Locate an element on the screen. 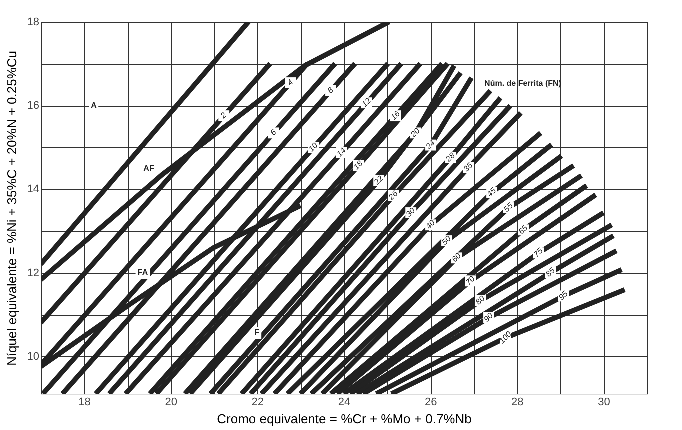 This screenshot has height=430, width=682. x-tick-label: 26 is located at coordinates (431, 402).